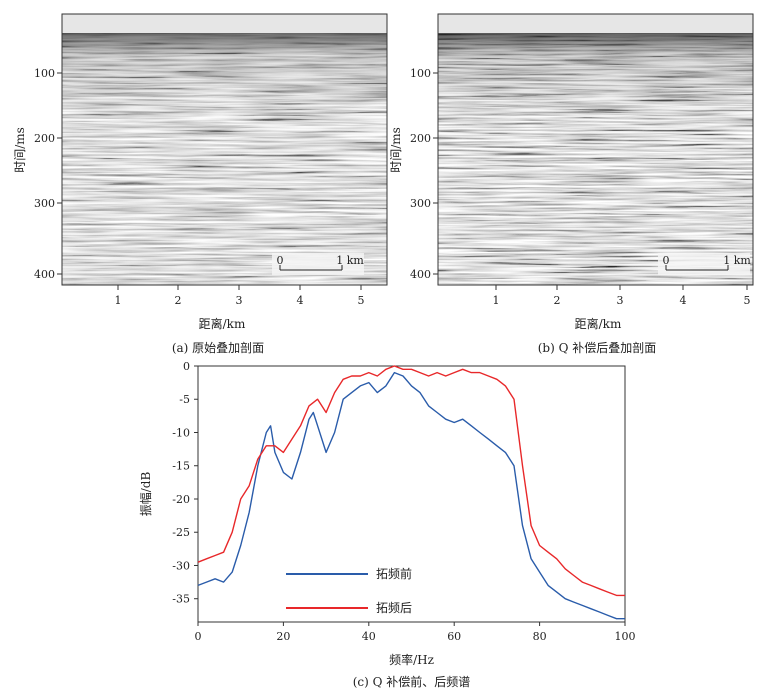 The image size is (781, 692). Describe the element at coordinates (318, 264) in the screenshot. I see `scale-bar-a: 0 1 km` at that location.